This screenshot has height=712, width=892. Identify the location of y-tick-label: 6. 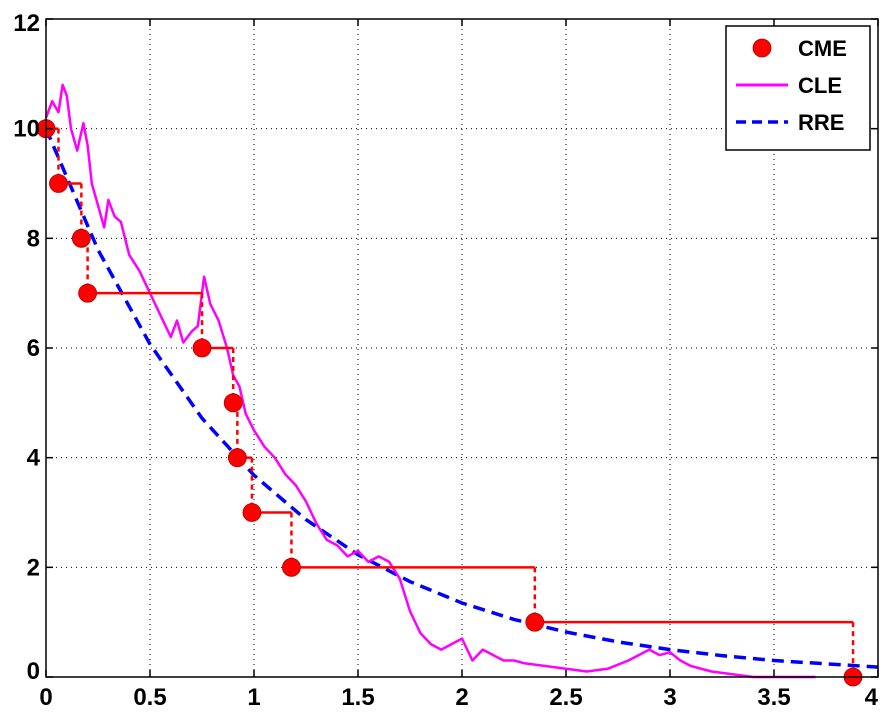
(33, 348).